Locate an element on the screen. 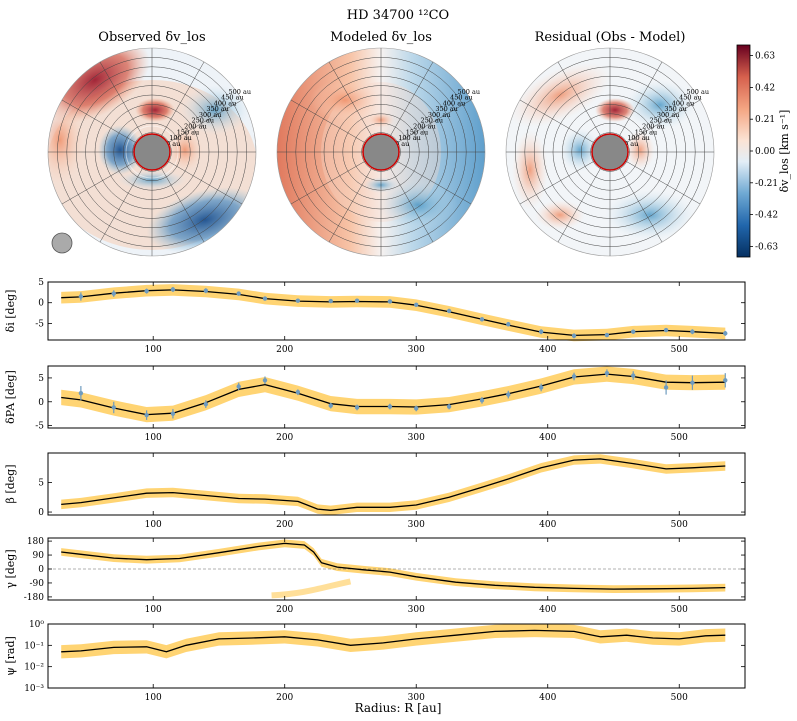 The image size is (797, 721). model-map-title: Modeled δv_los is located at coordinates (381, 37).